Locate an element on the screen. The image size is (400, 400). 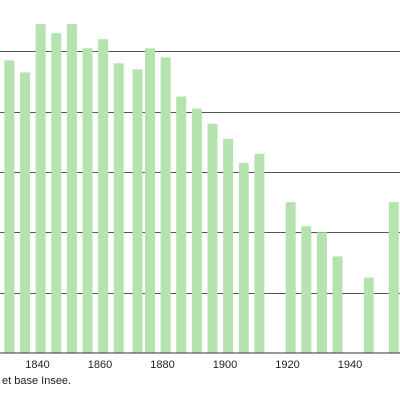
bar-1931 is located at coordinates (321, 292).